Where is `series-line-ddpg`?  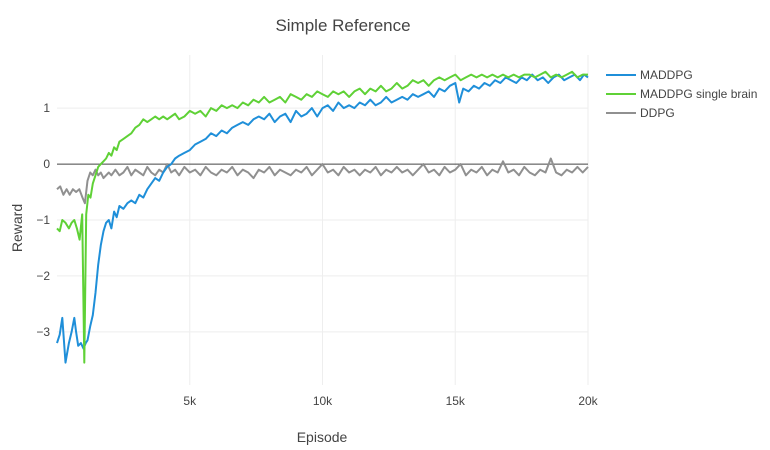 series-line-ddpg is located at coordinates (322, 181).